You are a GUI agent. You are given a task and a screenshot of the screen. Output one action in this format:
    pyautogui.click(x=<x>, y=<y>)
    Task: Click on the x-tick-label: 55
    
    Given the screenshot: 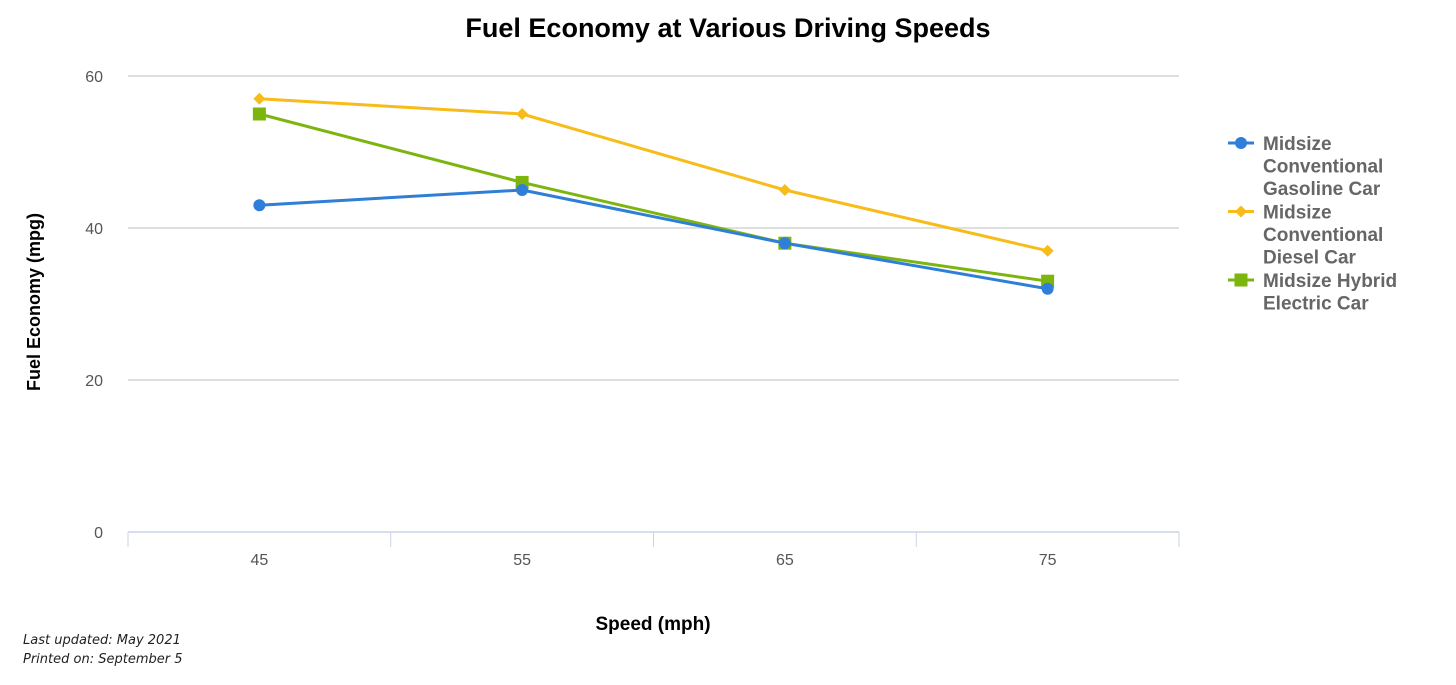 What is the action you would take?
    pyautogui.click(x=522, y=560)
    